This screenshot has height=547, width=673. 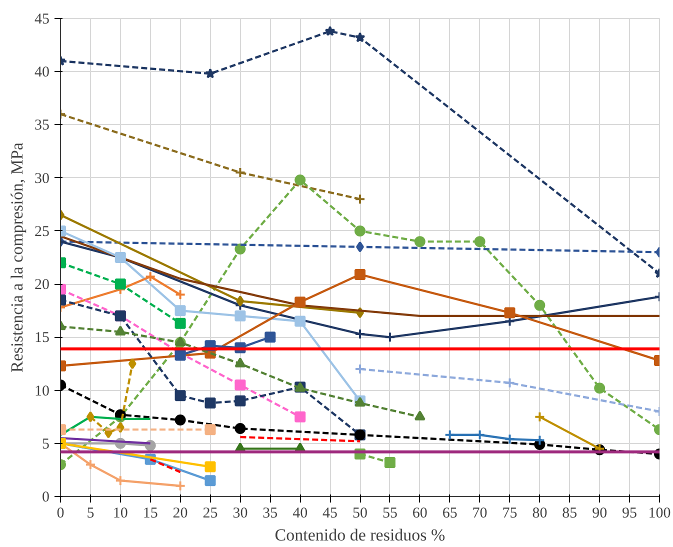 I want to click on x-tick-label: 25, so click(x=210, y=514).